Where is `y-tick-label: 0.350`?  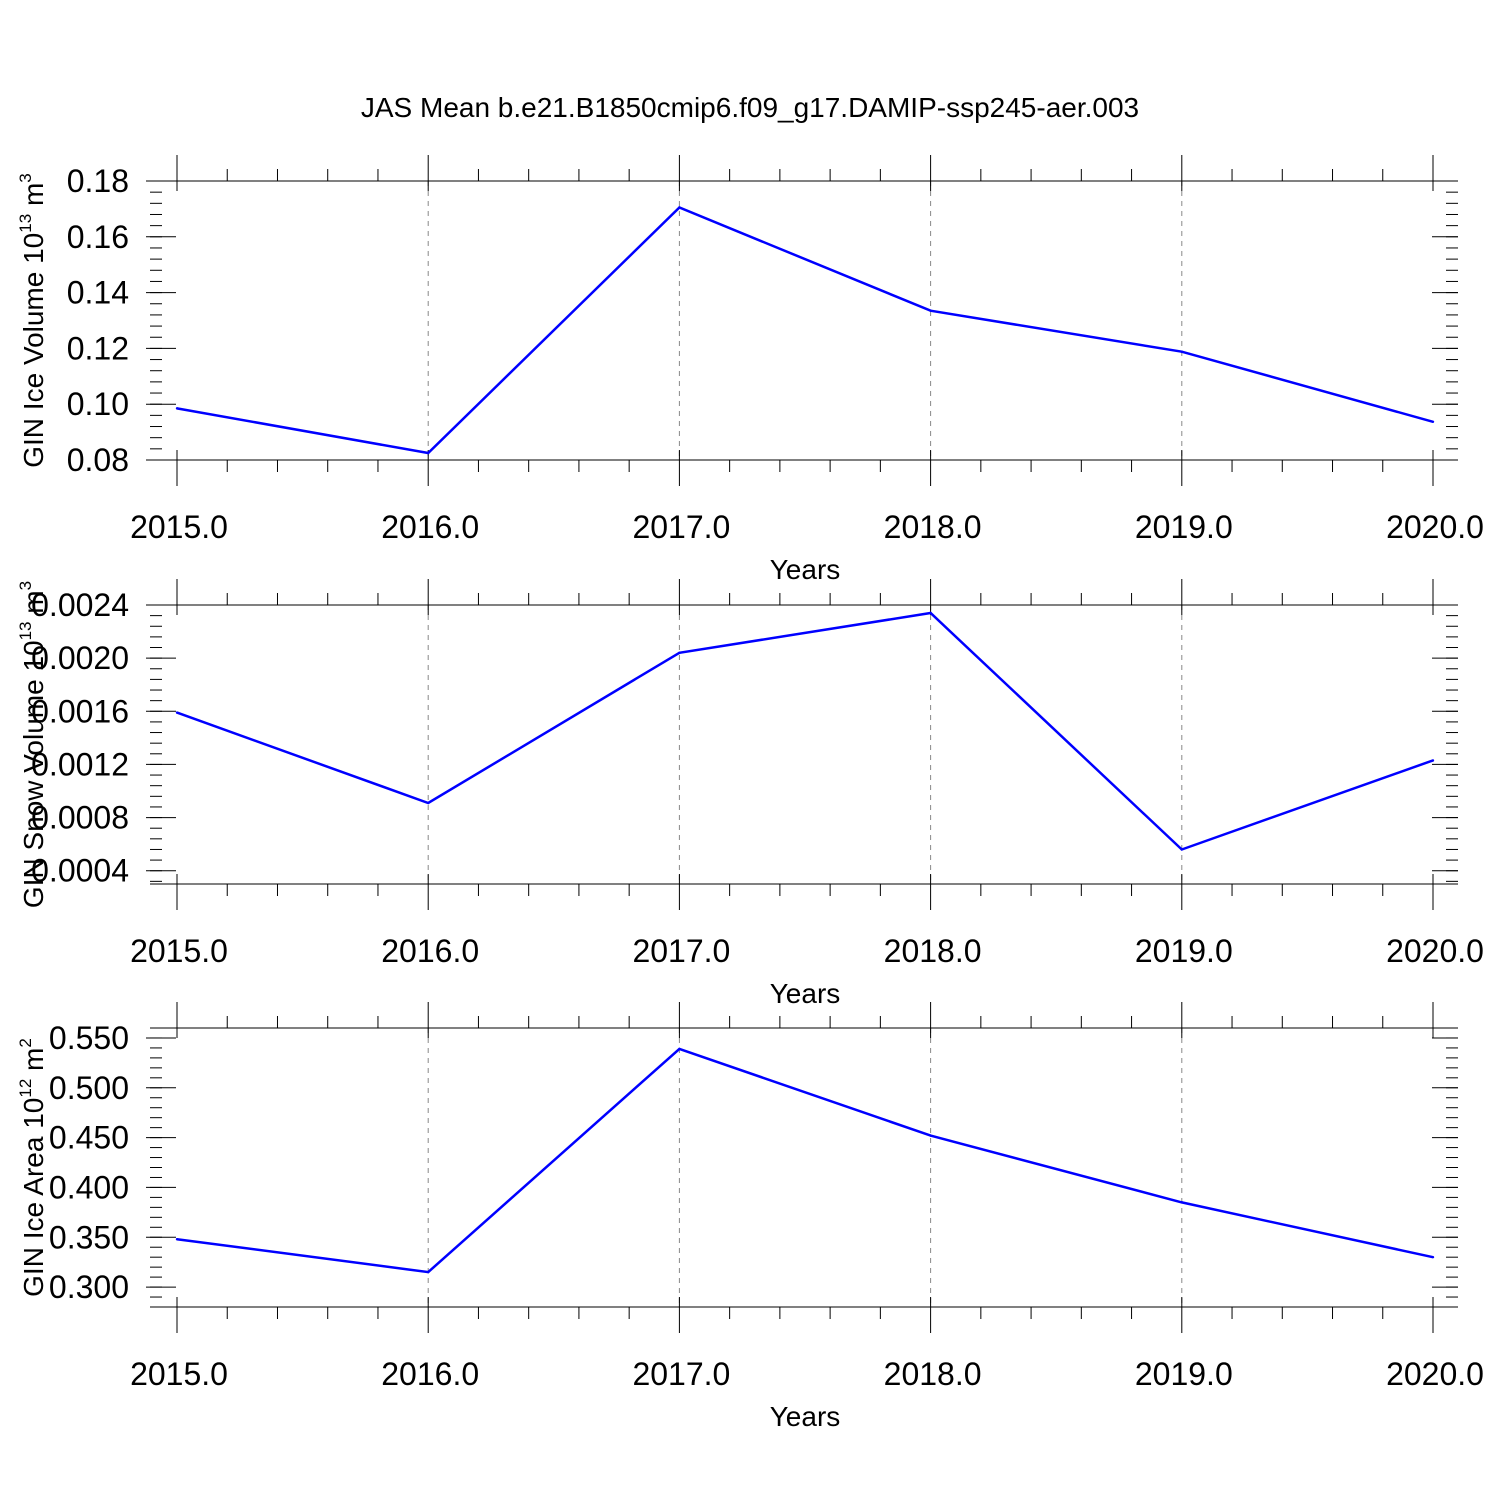
y-tick-label: 0.350 is located at coordinates (89, 1237).